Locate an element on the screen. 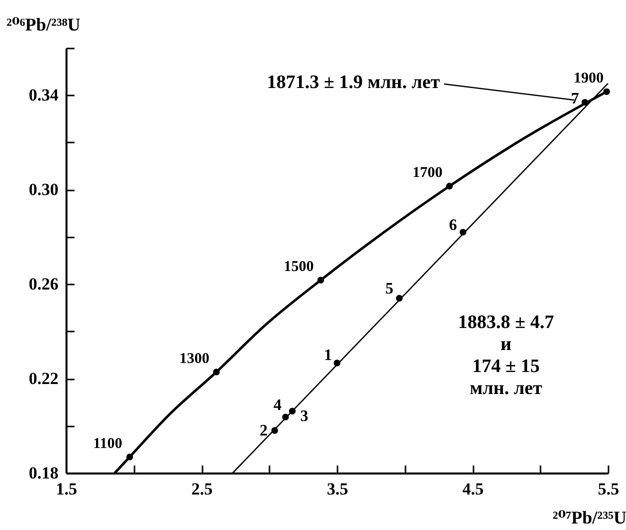 The height and width of the screenshot is (530, 626). annotation: 1900 is located at coordinates (589, 78).